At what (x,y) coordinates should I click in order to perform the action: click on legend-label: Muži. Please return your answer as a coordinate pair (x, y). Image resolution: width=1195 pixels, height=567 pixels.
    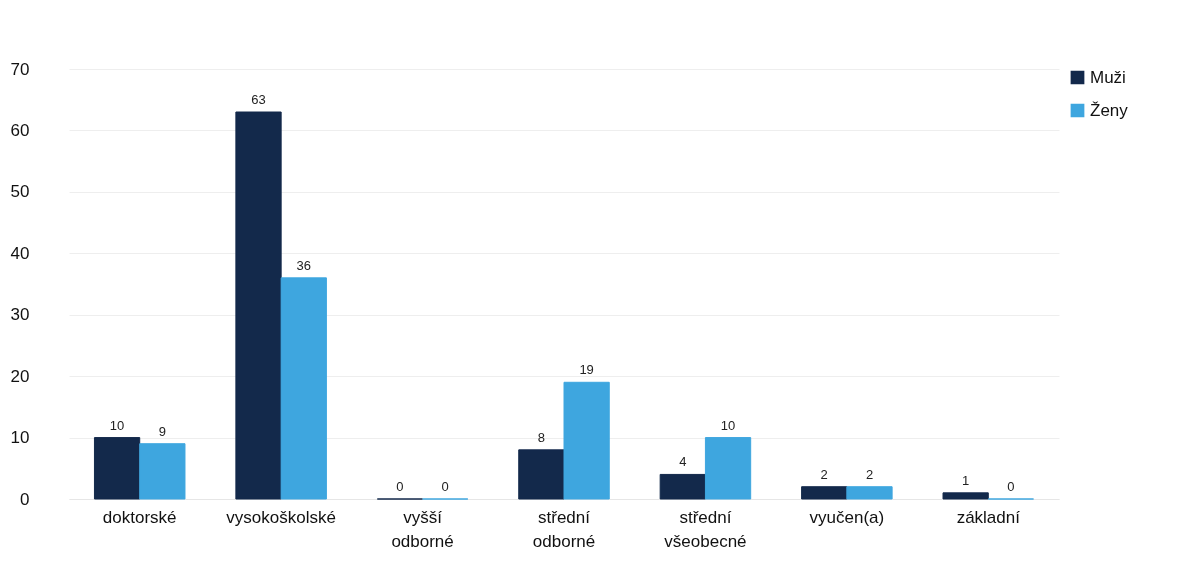
    Looking at the image, I should click on (1108, 77).